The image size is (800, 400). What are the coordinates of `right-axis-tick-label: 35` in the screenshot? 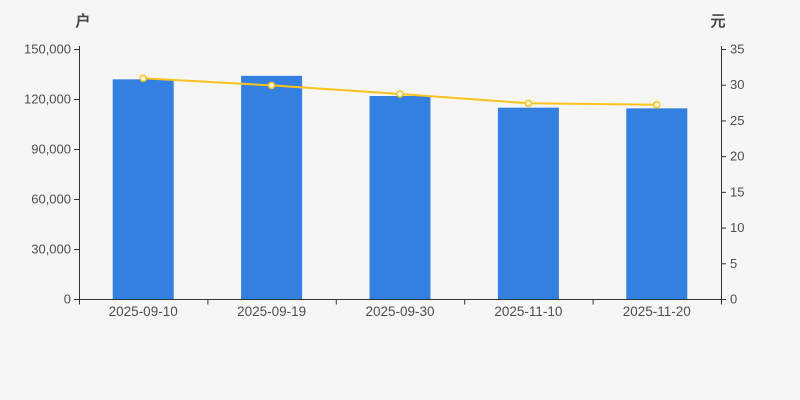 It's located at (737, 49).